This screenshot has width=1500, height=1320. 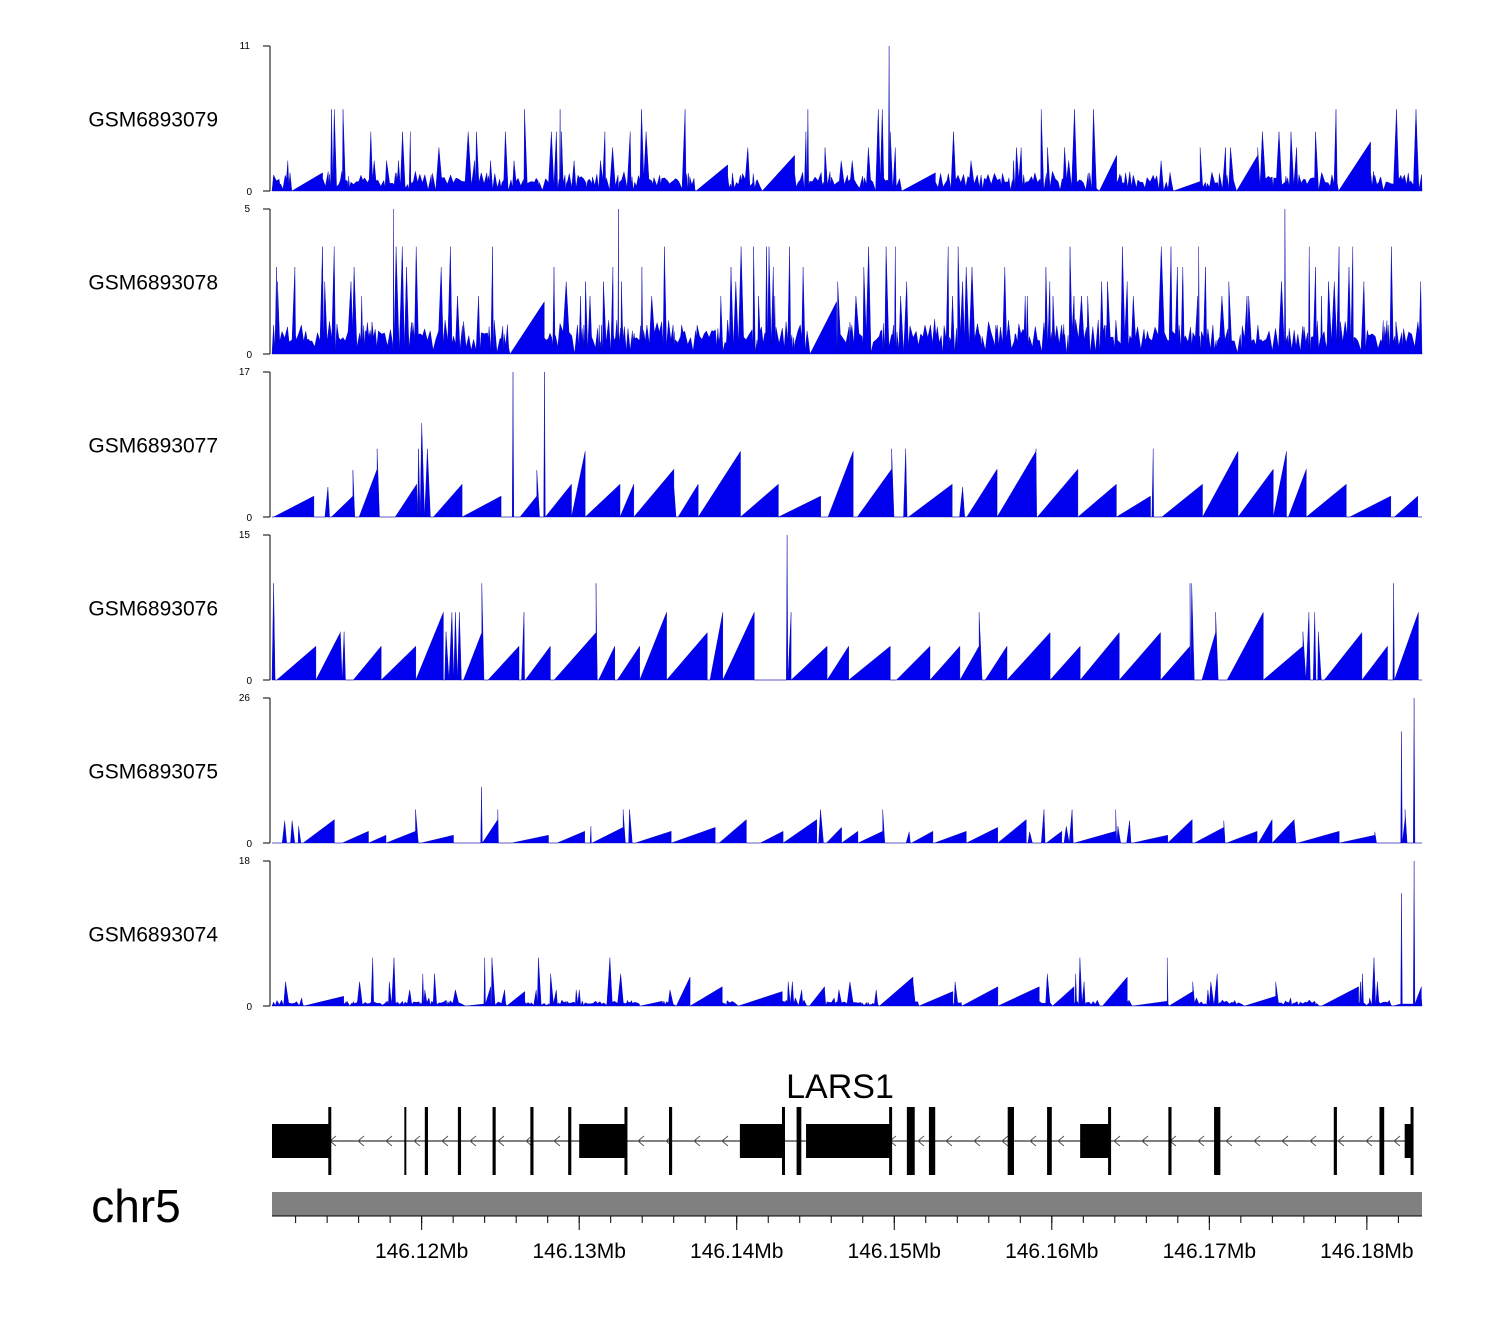 I want to click on y-axis-max-label: 26, so click(x=245, y=698).